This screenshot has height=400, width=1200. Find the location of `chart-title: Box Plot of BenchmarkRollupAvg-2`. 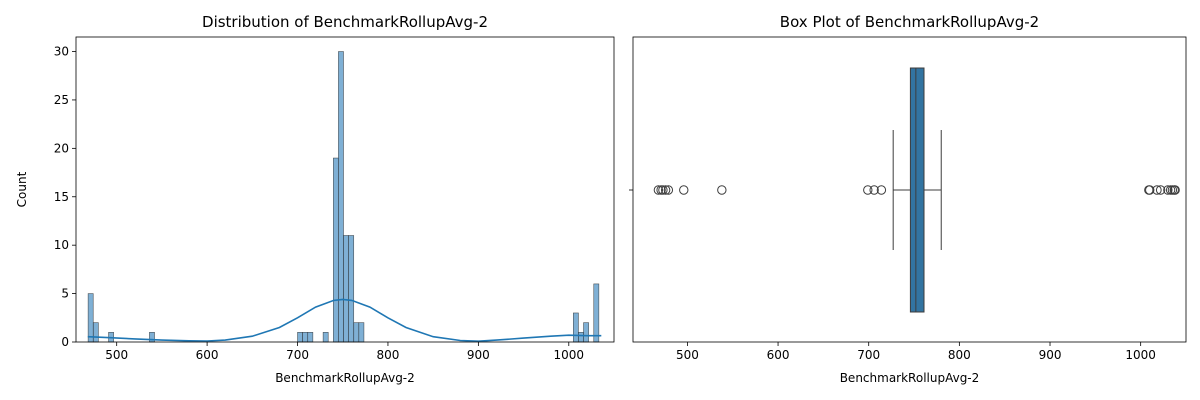

chart-title: Box Plot of BenchmarkRollupAvg-2 is located at coordinates (909, 22).